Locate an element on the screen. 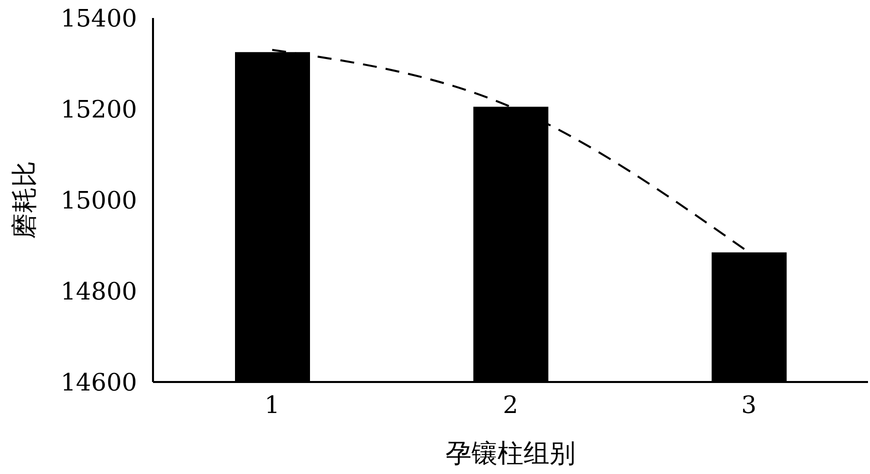  x-tick-label: 3 is located at coordinates (748, 405).